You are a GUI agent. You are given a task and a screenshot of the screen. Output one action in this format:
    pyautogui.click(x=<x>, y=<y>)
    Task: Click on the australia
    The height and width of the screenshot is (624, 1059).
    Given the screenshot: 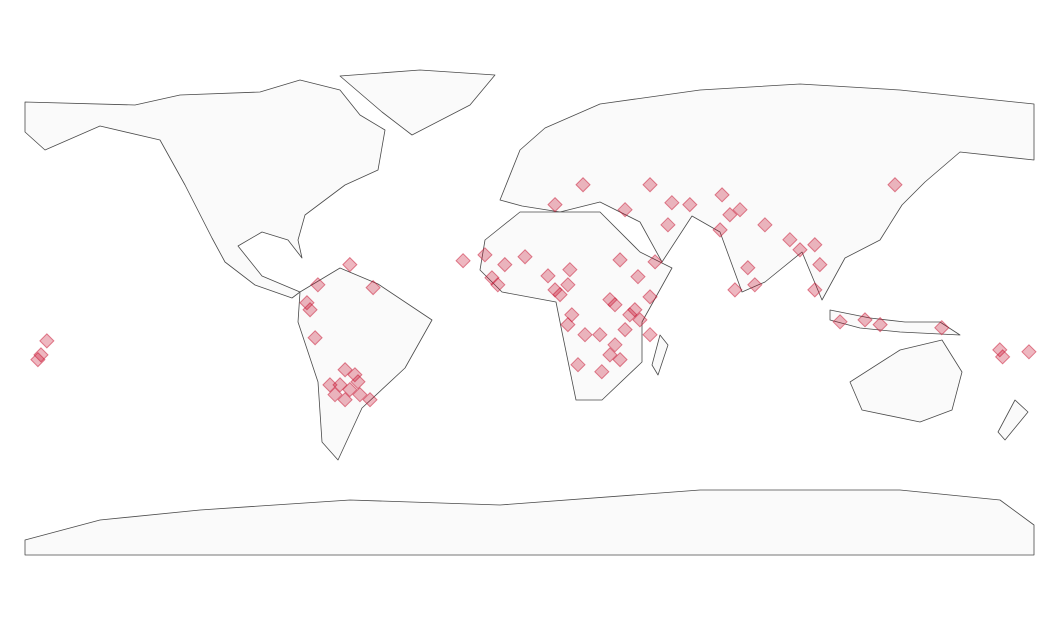 What is the action you would take?
    pyautogui.click(x=906, y=381)
    